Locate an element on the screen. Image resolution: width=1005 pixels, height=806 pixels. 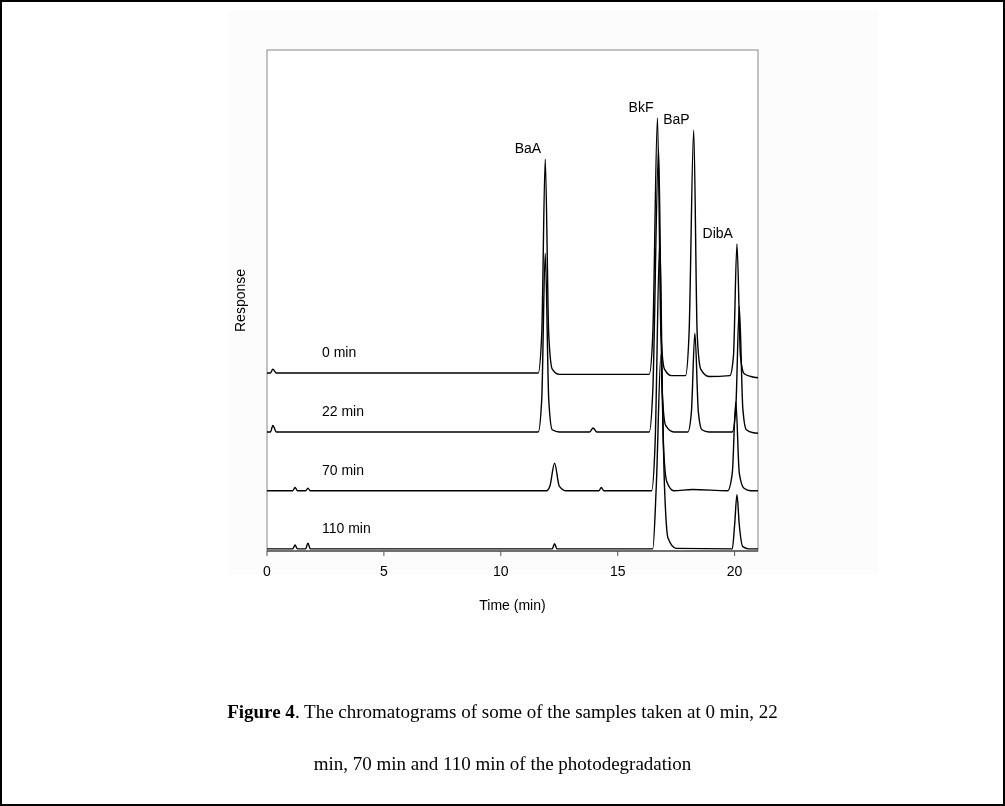
annotation: BaA is located at coordinates (528, 148).